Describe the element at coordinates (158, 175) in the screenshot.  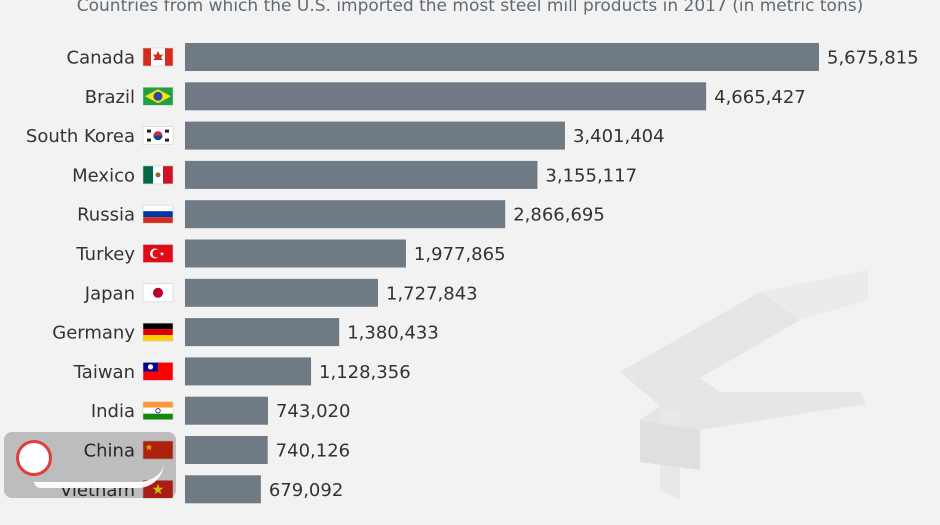
I see `mexico-flag-icon` at that location.